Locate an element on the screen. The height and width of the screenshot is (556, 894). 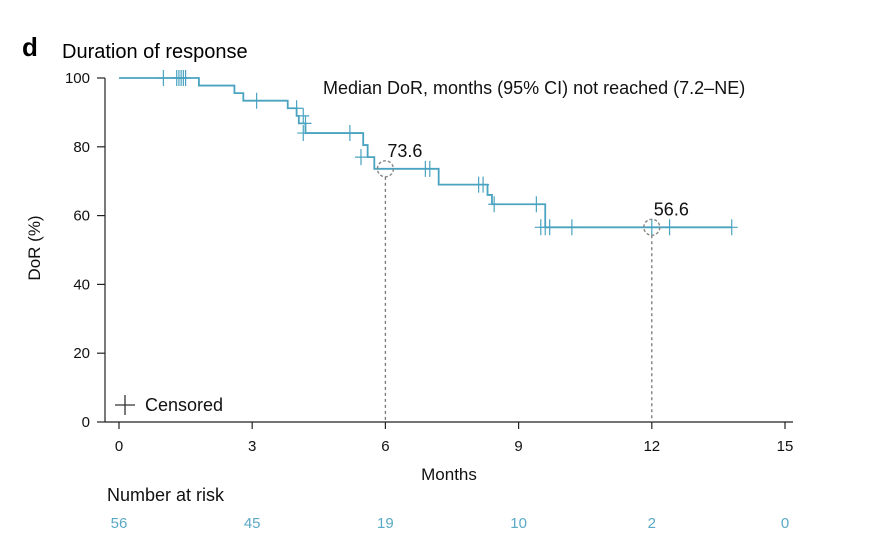
risk-value: 56 is located at coordinates (119, 523).